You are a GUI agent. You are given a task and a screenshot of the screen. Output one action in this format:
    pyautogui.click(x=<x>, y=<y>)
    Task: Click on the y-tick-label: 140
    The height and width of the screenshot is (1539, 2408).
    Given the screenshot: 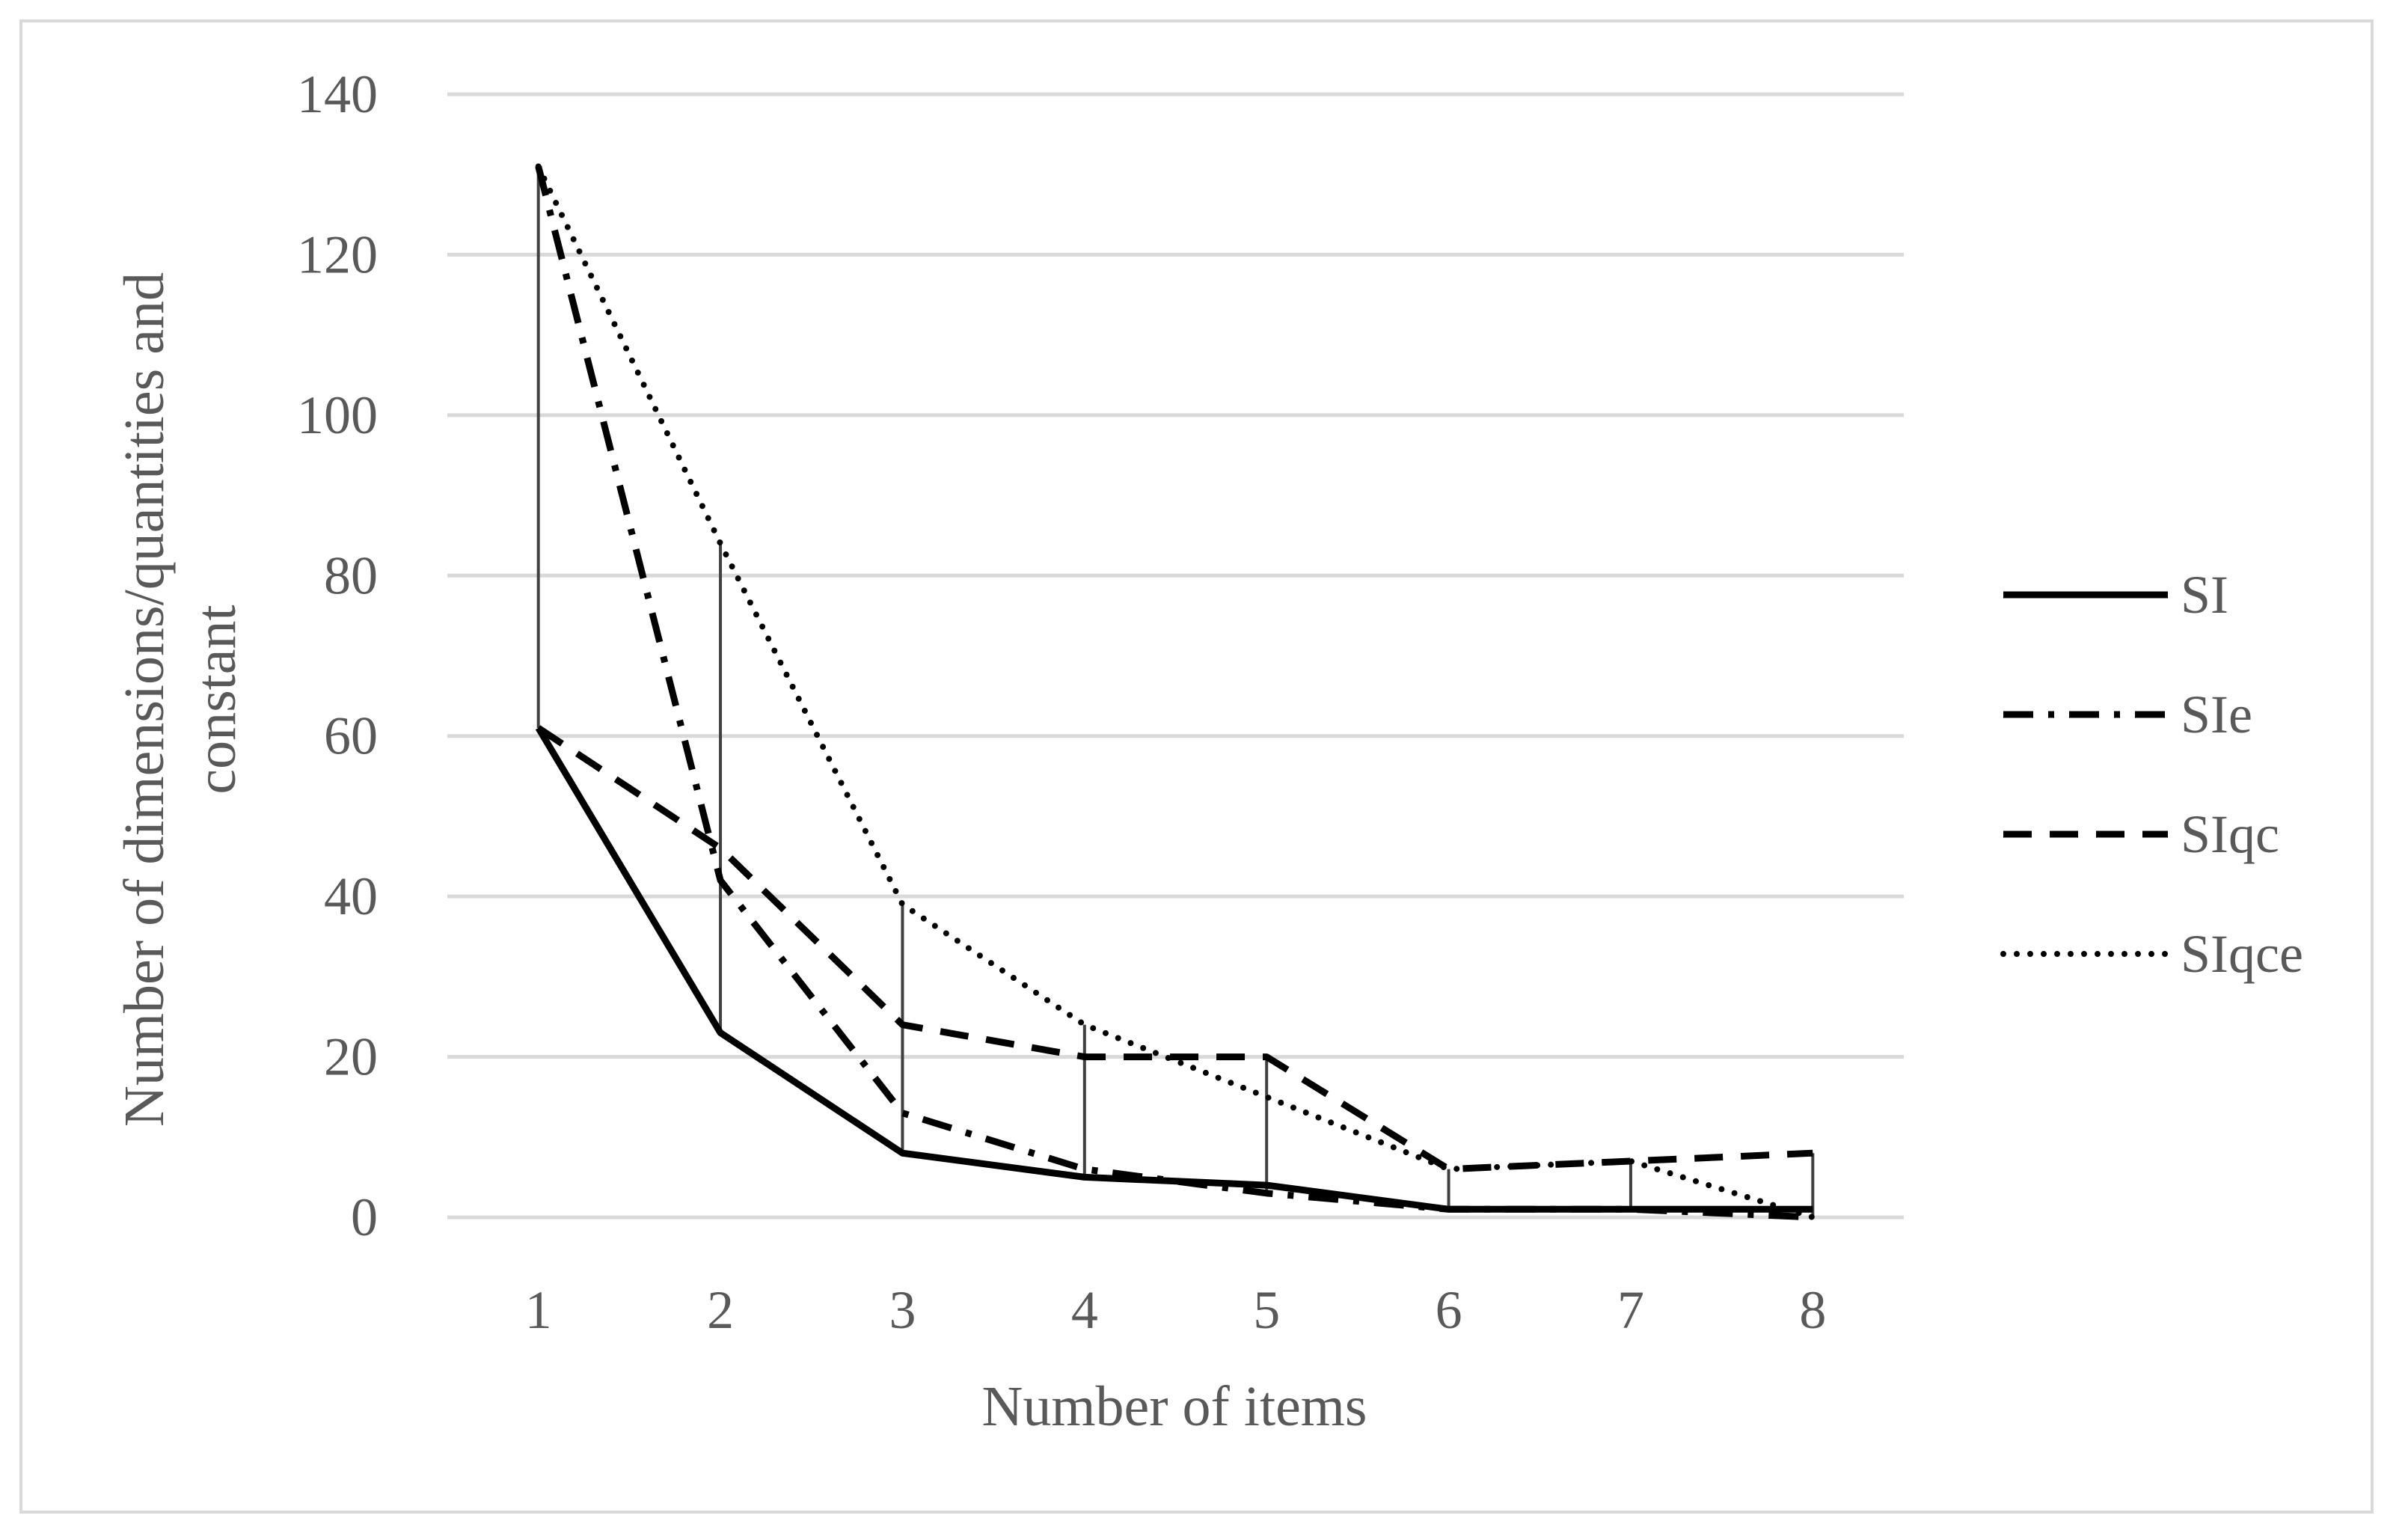 What is the action you would take?
    pyautogui.click(x=338, y=94)
    